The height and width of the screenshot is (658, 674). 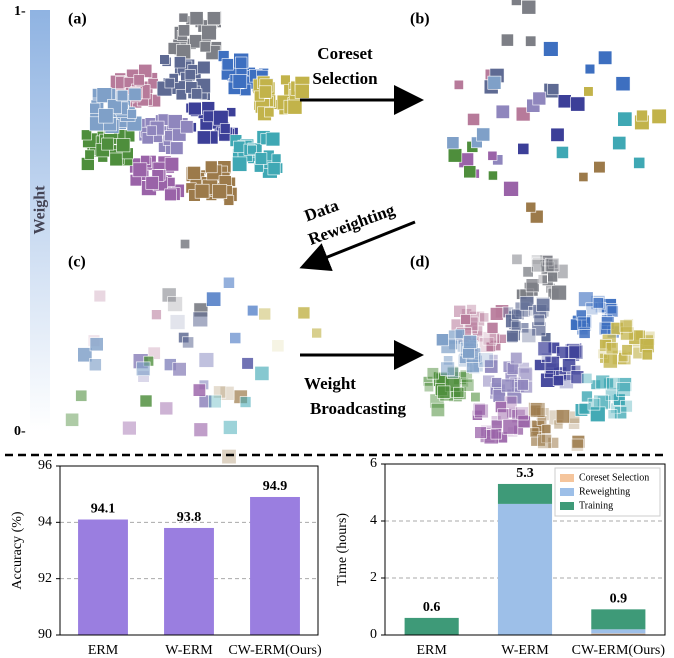 What do you see at coordinates (330, 383) in the screenshot?
I see `arrow-label: Weight` at bounding box center [330, 383].